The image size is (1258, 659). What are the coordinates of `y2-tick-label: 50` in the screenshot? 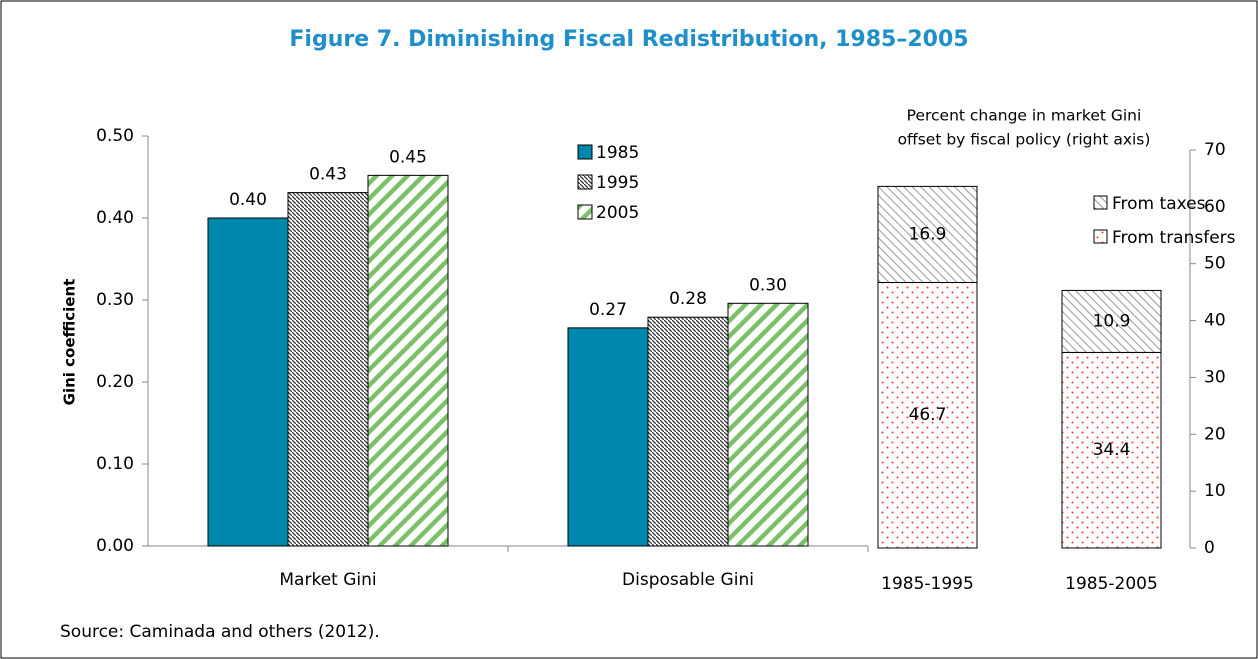 It's located at (1215, 264).